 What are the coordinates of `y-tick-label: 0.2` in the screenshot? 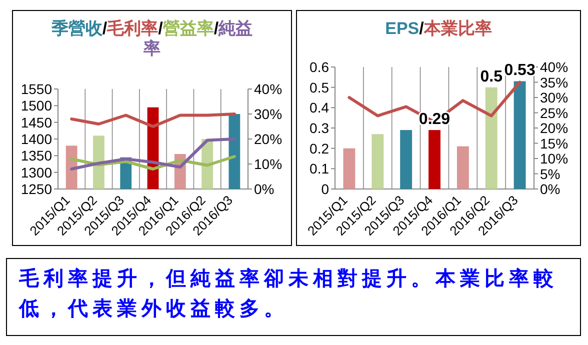 It's located at (320, 148).